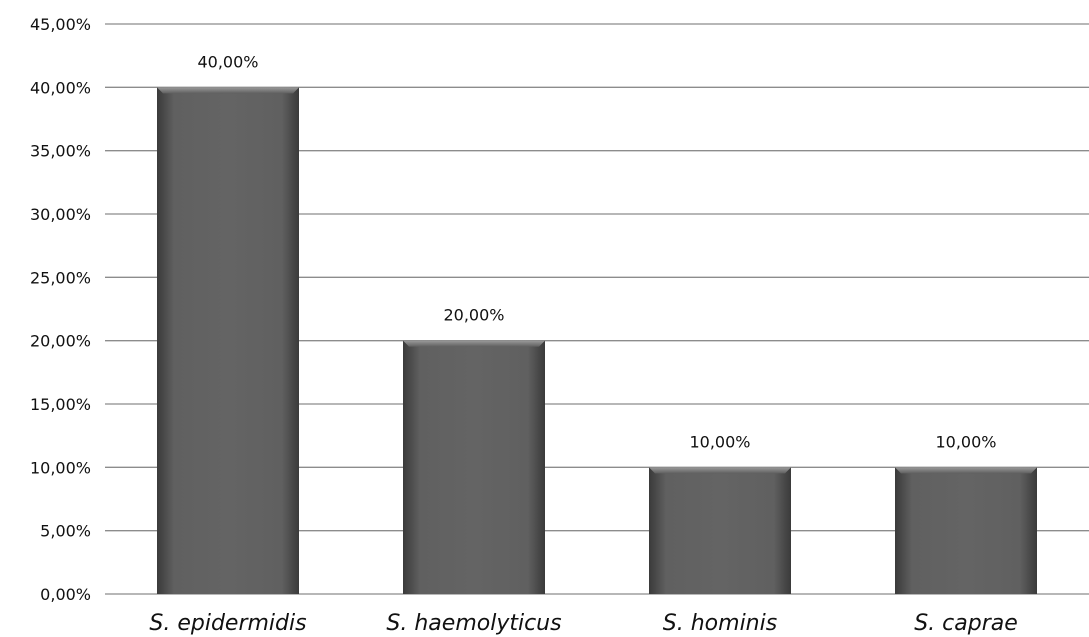 Image resolution: width=1089 pixels, height=637 pixels. I want to click on y-tick-label: 20,00%, so click(60, 341).